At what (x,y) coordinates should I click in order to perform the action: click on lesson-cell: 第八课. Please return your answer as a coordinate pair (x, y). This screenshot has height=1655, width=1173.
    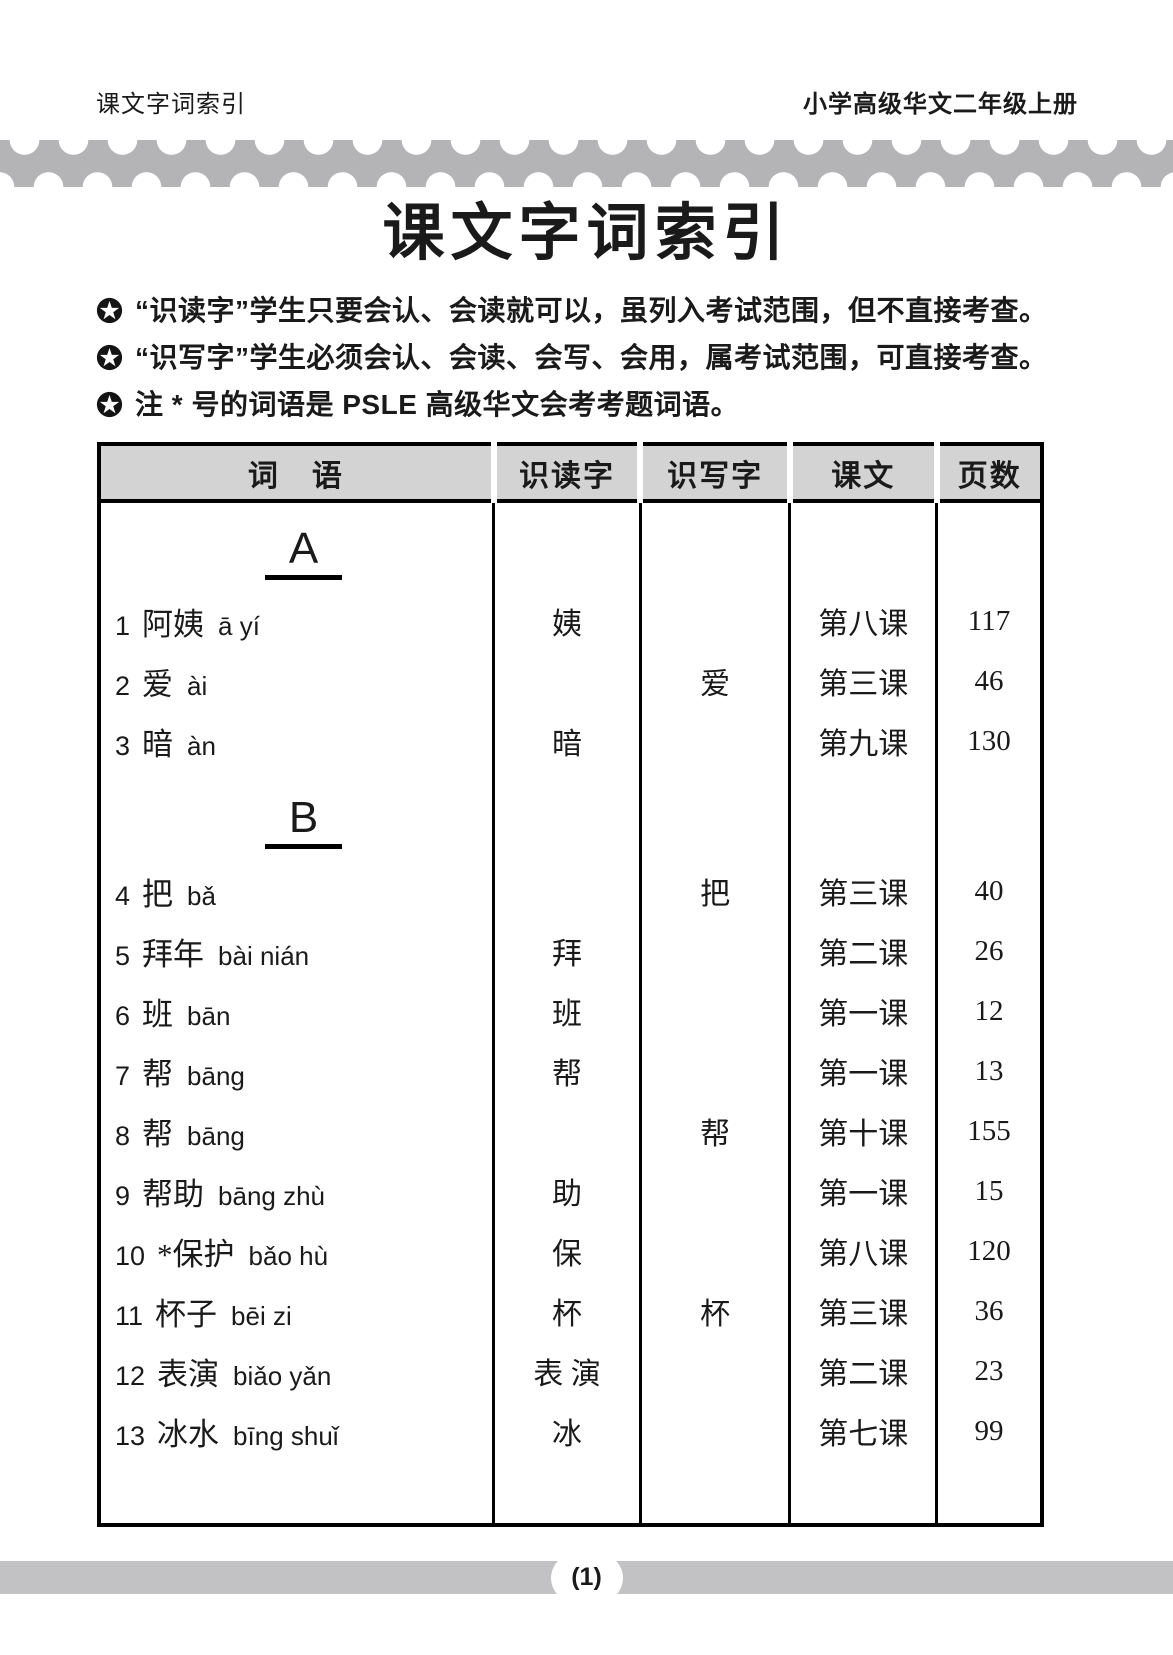
    Looking at the image, I should click on (862, 621).